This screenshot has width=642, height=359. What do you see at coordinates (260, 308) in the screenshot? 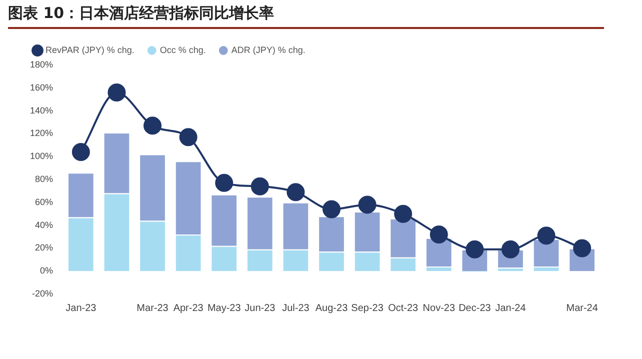
I see `x-tick-label: Jun-23` at bounding box center [260, 308].